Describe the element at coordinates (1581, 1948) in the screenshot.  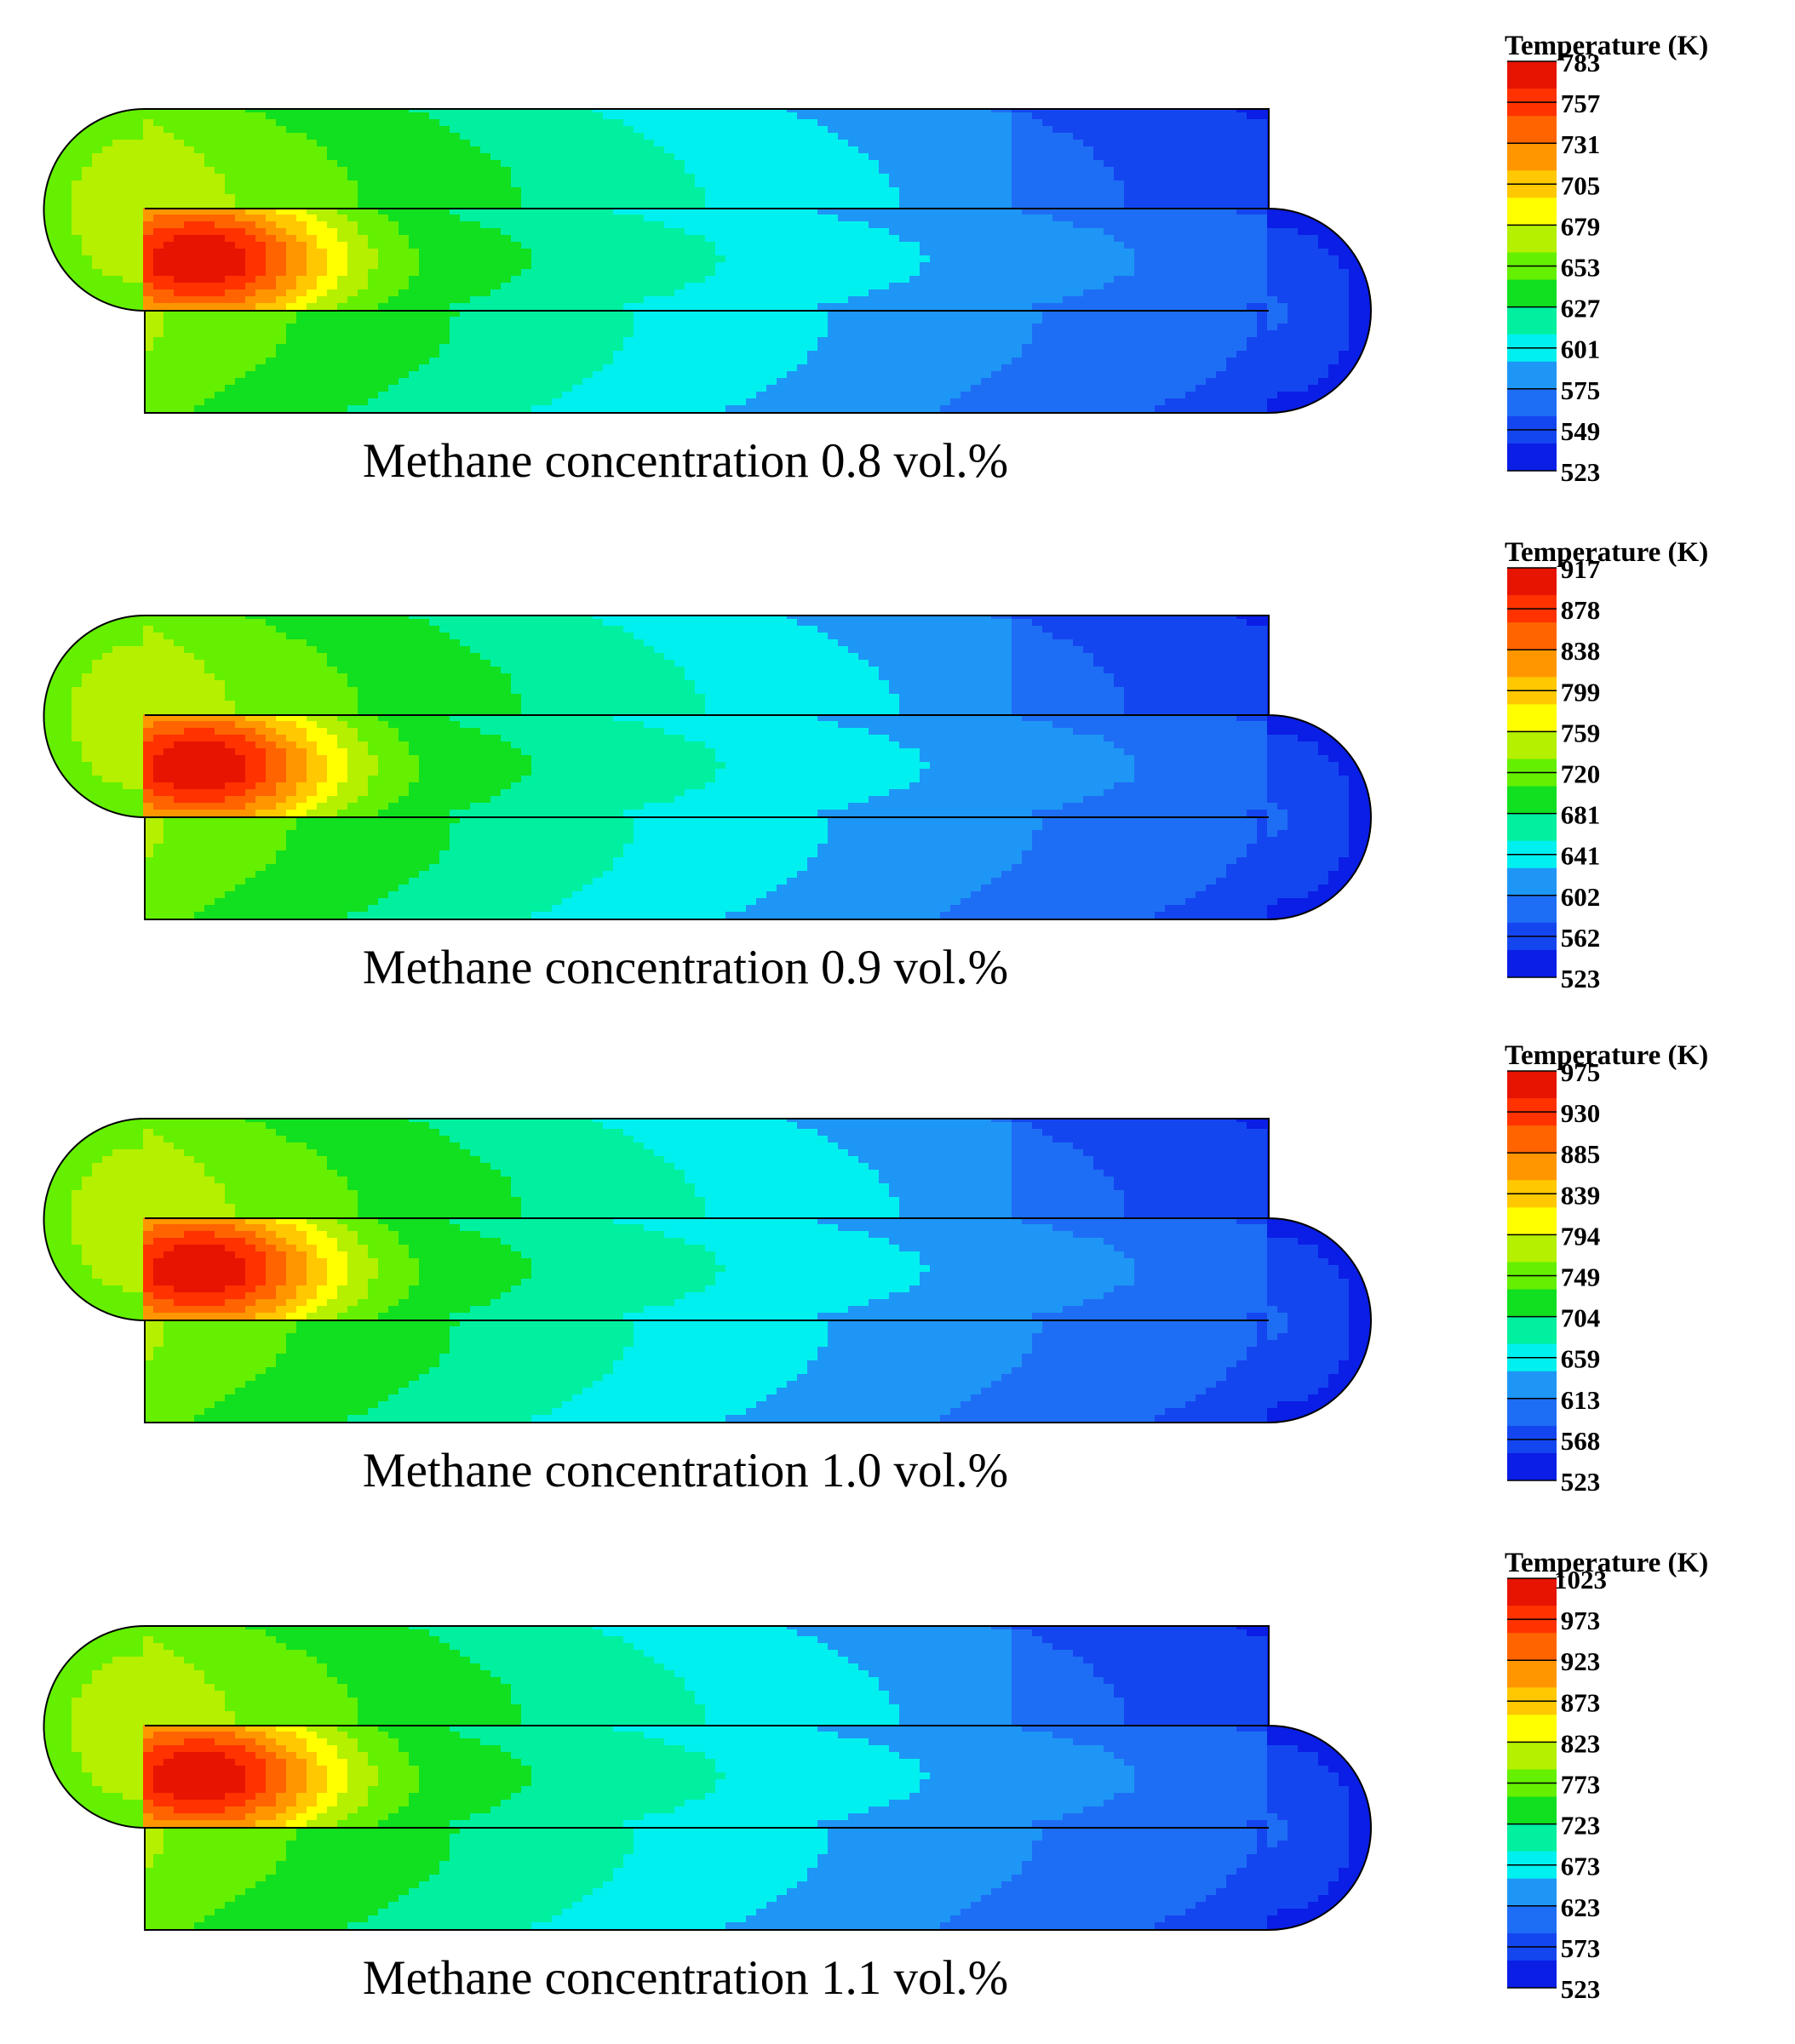
I see `colorbar-tick-label: 573` at that location.